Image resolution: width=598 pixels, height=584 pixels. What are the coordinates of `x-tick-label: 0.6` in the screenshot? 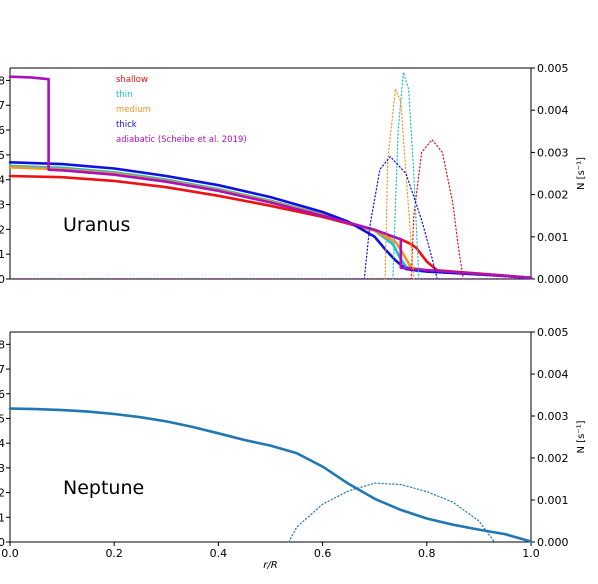 It's located at (323, 553).